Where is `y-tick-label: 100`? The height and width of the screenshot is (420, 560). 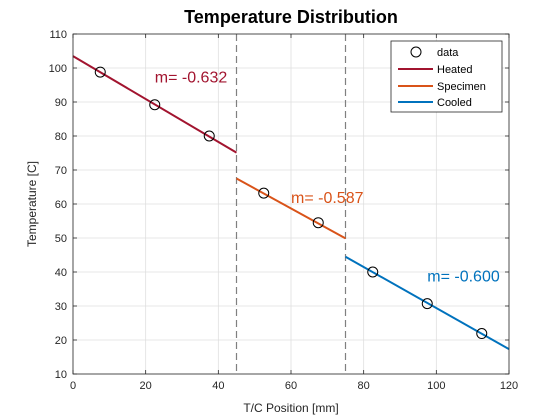
y-tick-label: 100 is located at coordinates (58, 69).